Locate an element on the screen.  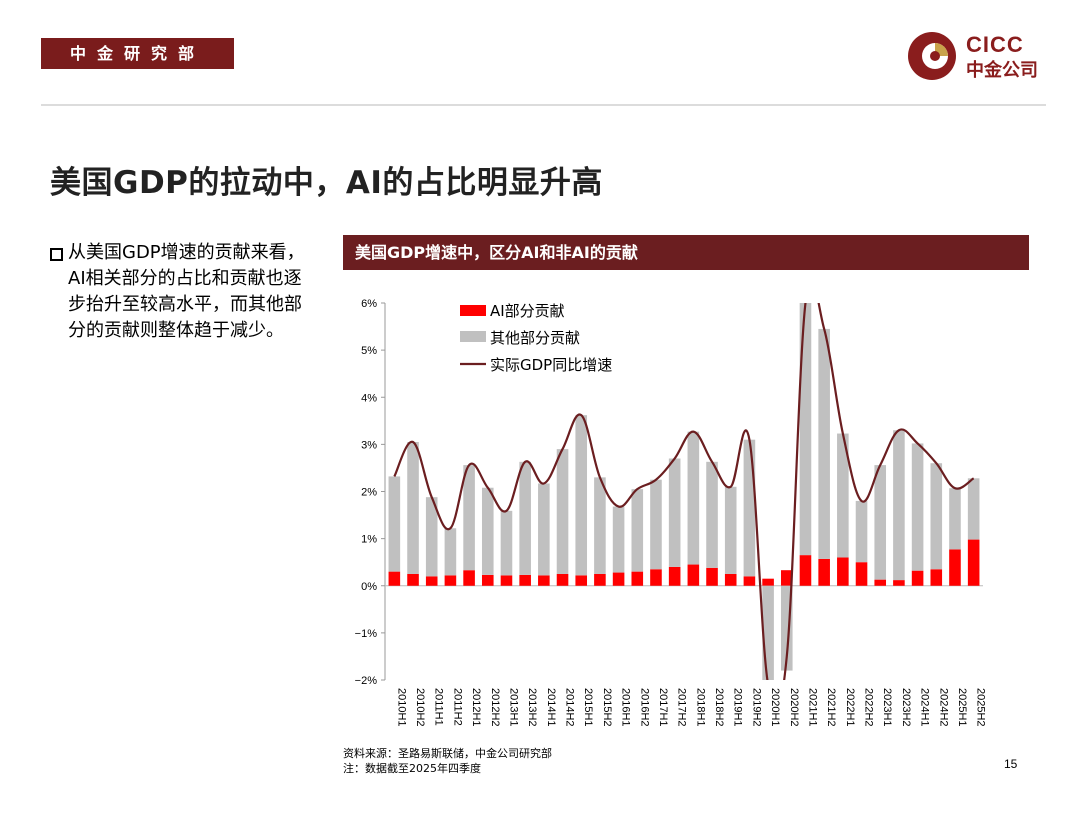
x-tick-label: 2010H2 is located at coordinates (420, 707).